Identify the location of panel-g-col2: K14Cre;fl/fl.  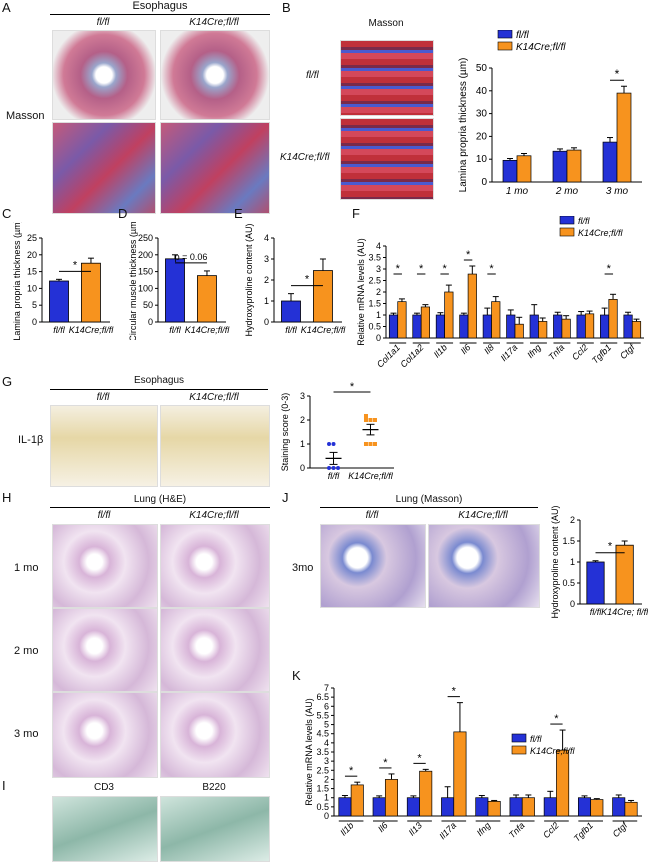
(214, 397).